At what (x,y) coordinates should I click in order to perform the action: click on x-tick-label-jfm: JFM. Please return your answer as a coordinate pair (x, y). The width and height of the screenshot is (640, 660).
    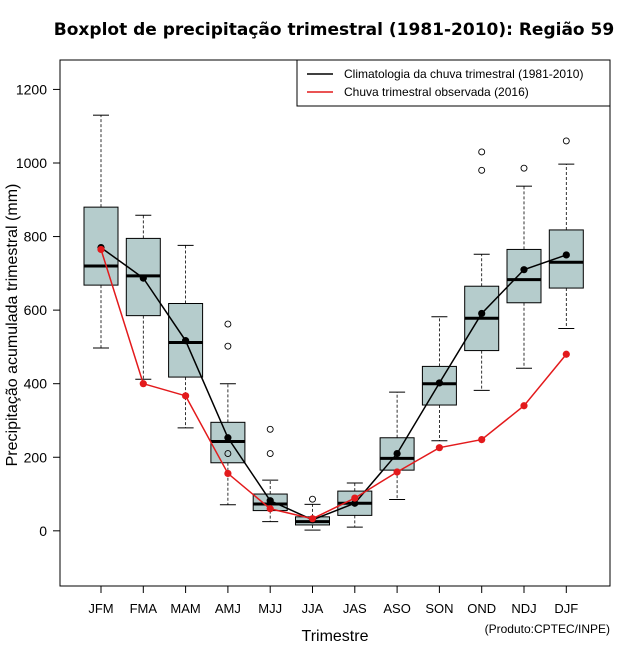
    Looking at the image, I should click on (100, 608).